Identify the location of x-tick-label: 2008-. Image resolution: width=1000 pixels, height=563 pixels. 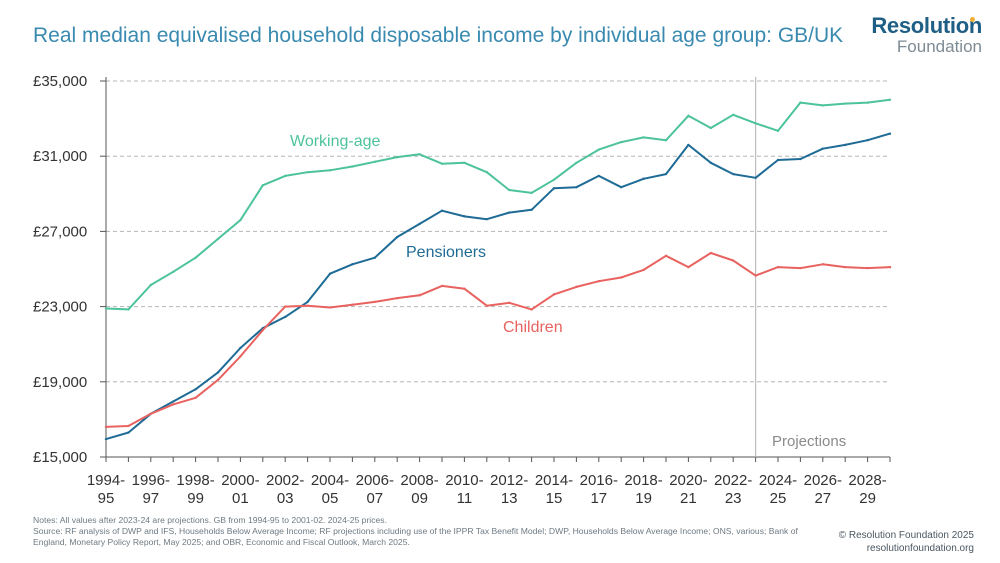
(419, 480).